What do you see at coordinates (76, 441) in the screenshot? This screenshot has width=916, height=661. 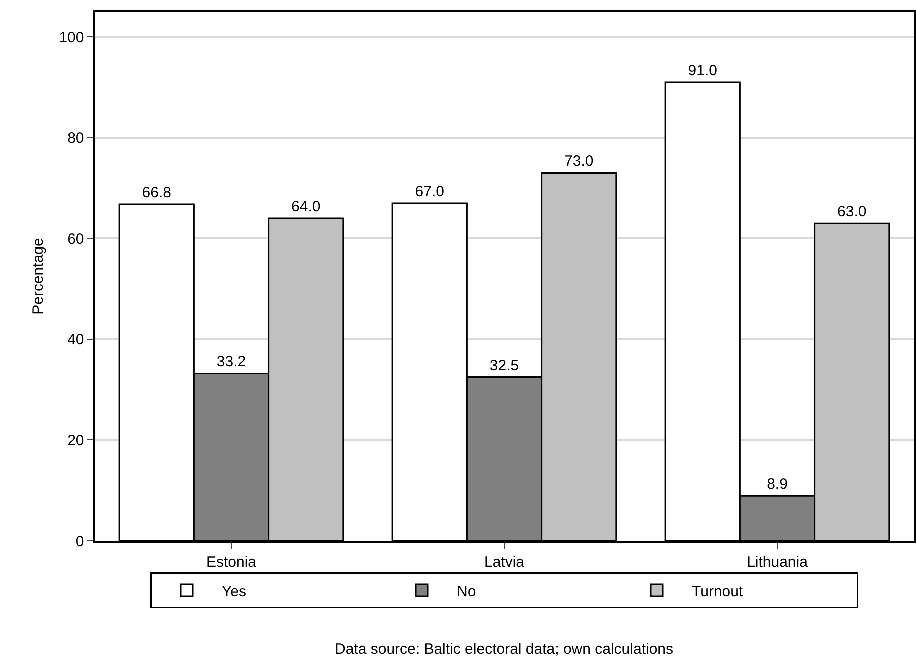 I see `y-tick-label: 20` at bounding box center [76, 441].